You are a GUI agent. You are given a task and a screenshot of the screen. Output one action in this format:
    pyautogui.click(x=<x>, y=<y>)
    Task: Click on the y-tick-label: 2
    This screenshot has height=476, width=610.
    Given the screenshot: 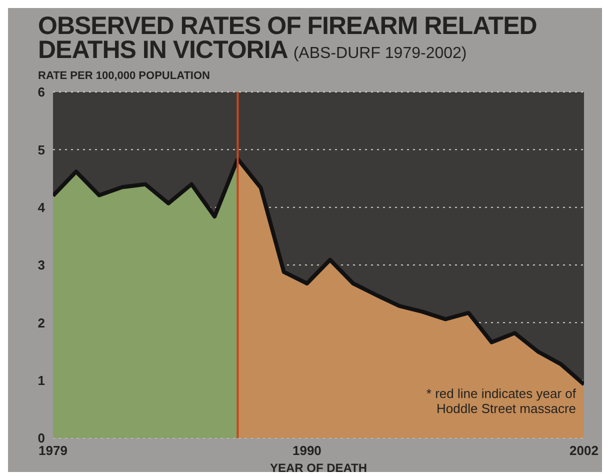 What is the action you would take?
    pyautogui.click(x=41, y=322)
    